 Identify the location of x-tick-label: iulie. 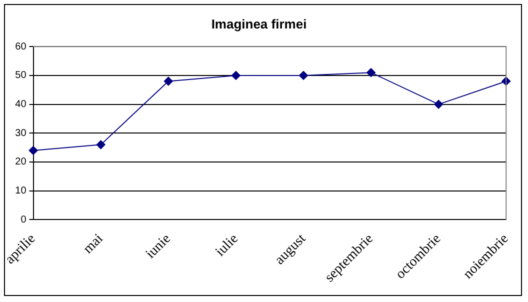
(227, 245).